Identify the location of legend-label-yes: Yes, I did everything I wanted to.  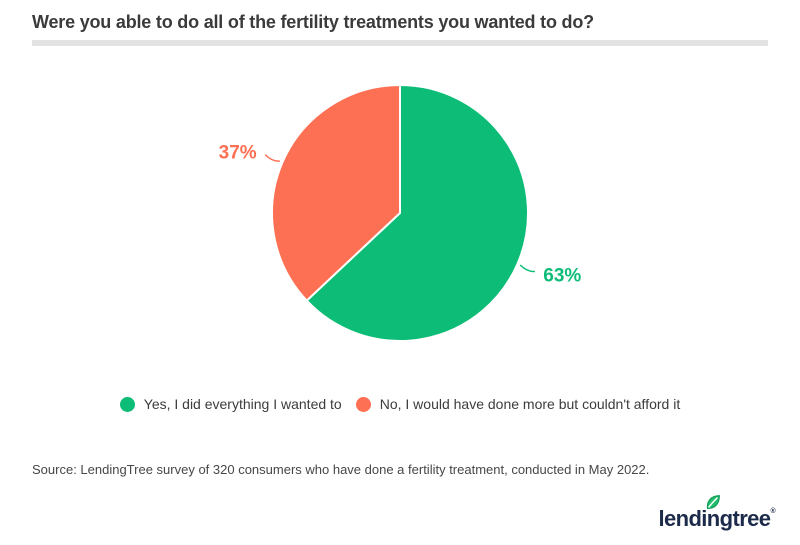
(242, 404).